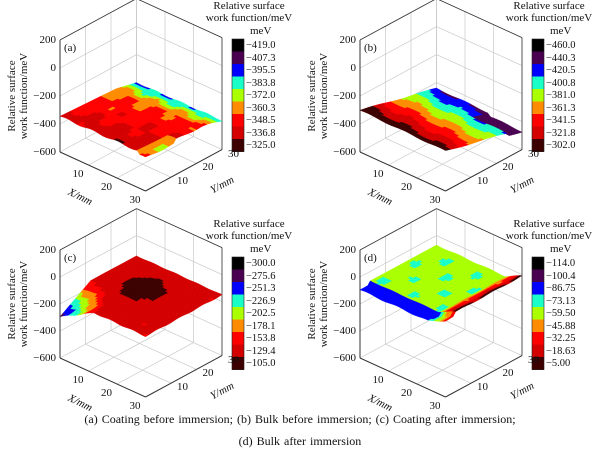  I want to click on z-axis-label-line: Relative surface, so click(12, 304).